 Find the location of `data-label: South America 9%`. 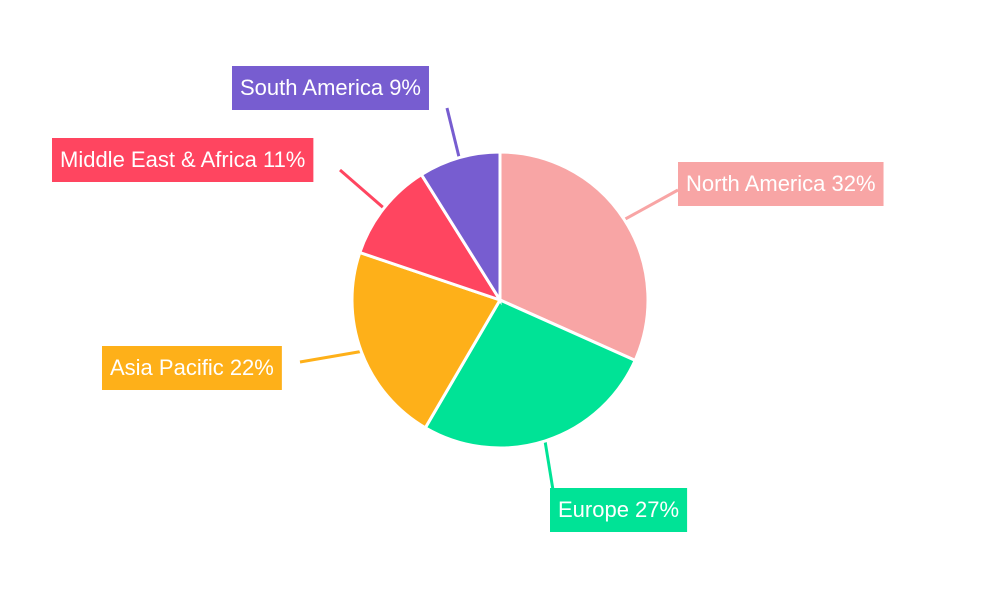

data-label: South America 9% is located at coordinates (330, 87).